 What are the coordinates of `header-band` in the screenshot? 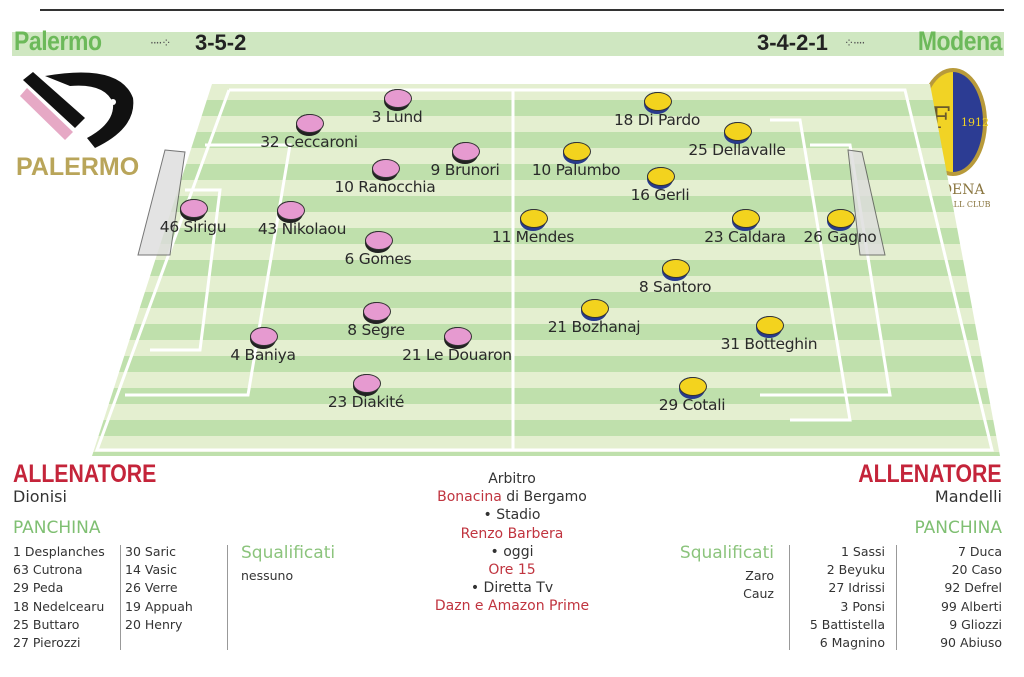 It's located at (508, 44).